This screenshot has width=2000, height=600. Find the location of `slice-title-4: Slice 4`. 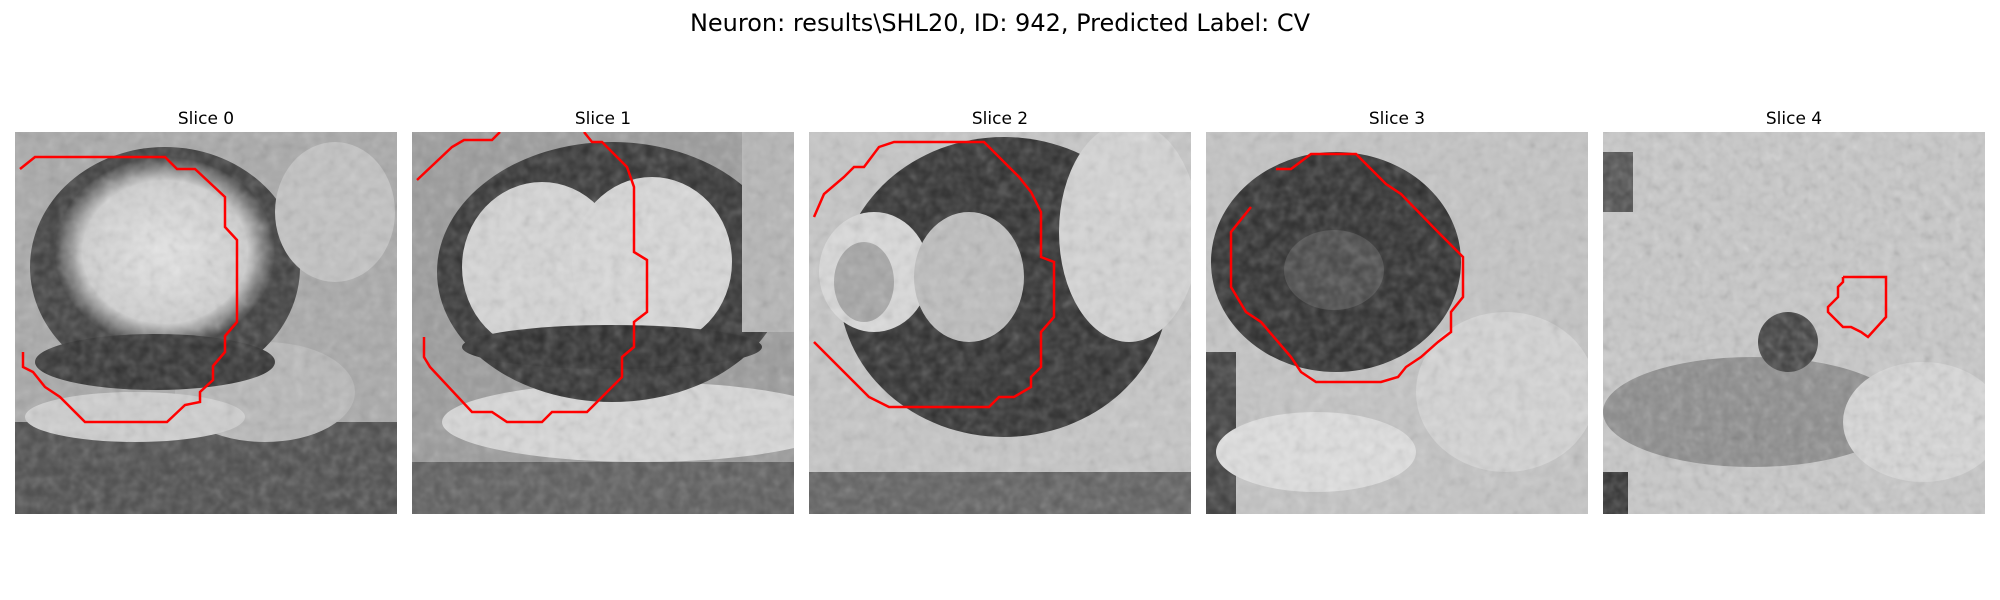

slice-title-4: Slice 4 is located at coordinates (1794, 119).